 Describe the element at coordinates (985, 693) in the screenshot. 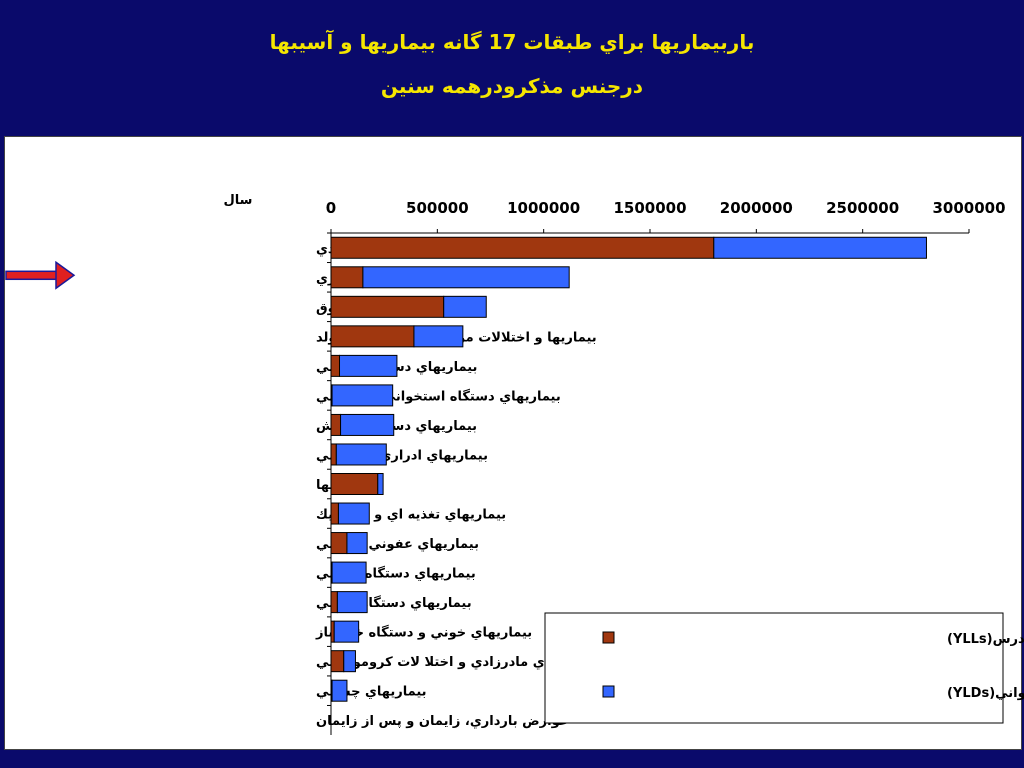

I see `legend-label-yld: سالهاي سپري شده توام با ناتواني(YLDs)` at that location.